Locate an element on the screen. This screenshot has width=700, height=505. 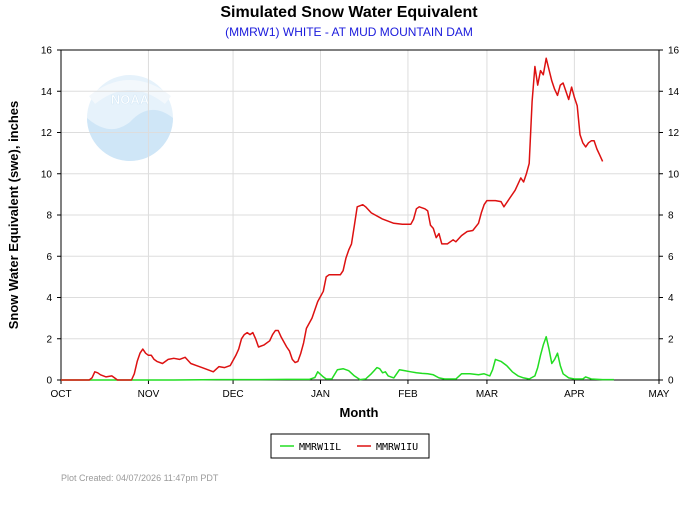
y-tick-label-right: 10 is located at coordinates (674, 174).